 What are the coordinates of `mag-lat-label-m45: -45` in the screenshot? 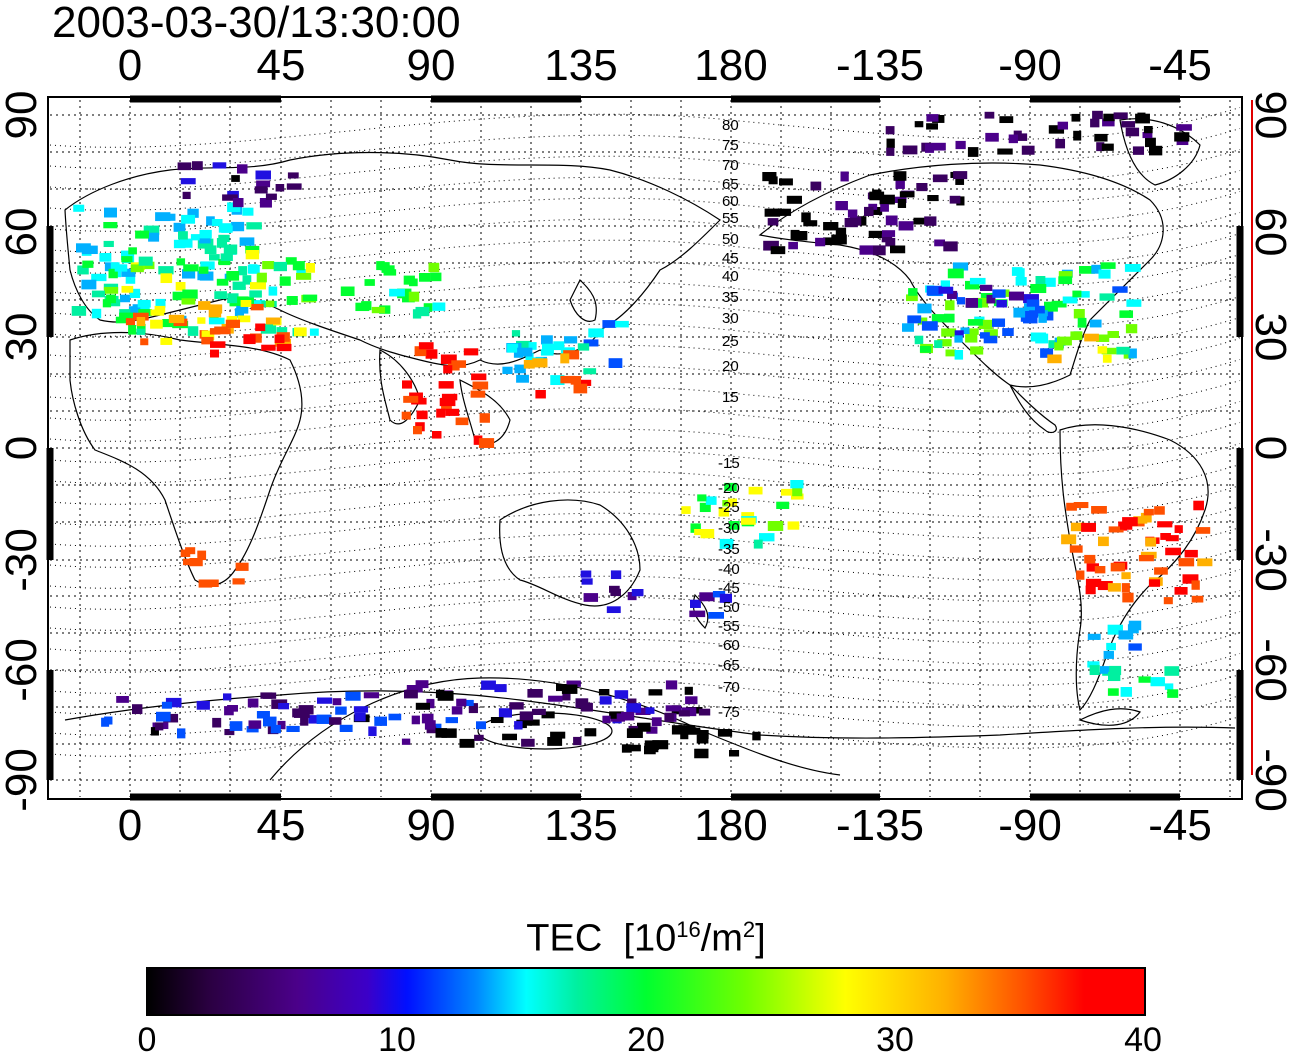 It's located at (729, 588).